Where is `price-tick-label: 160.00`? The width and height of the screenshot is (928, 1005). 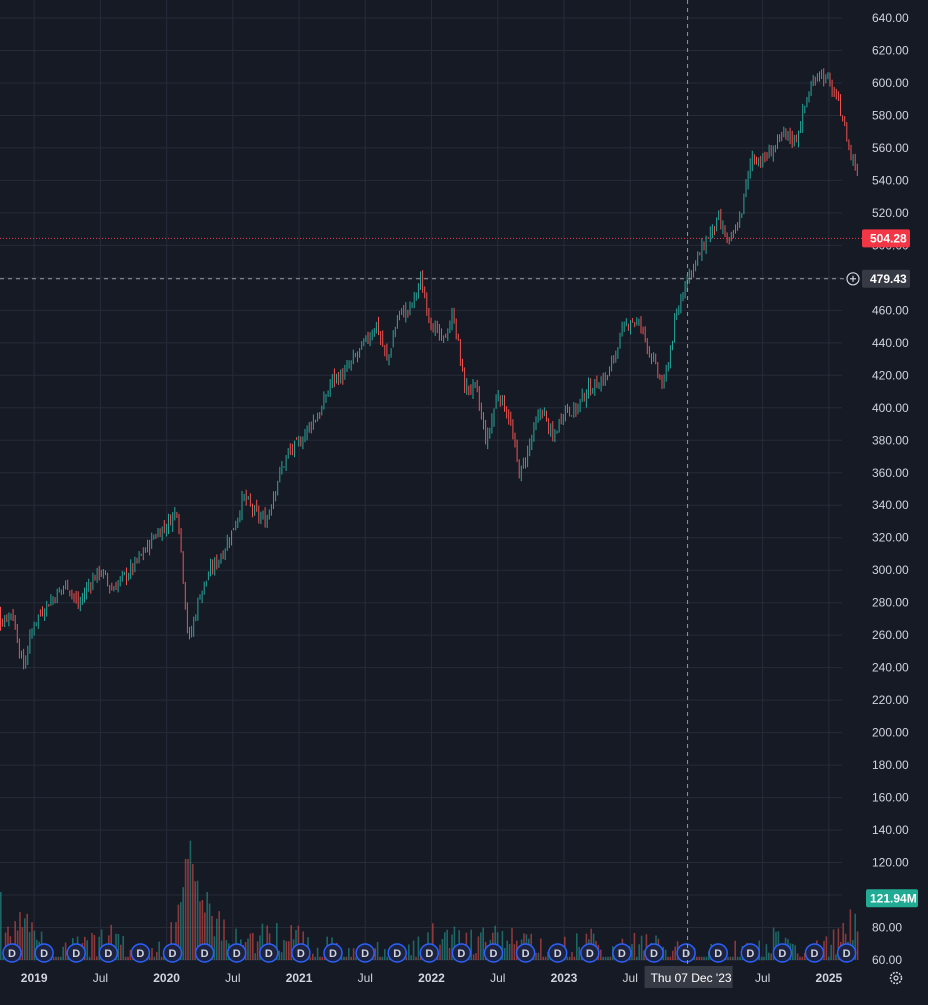
price-tick-label: 160.00 is located at coordinates (890, 798).